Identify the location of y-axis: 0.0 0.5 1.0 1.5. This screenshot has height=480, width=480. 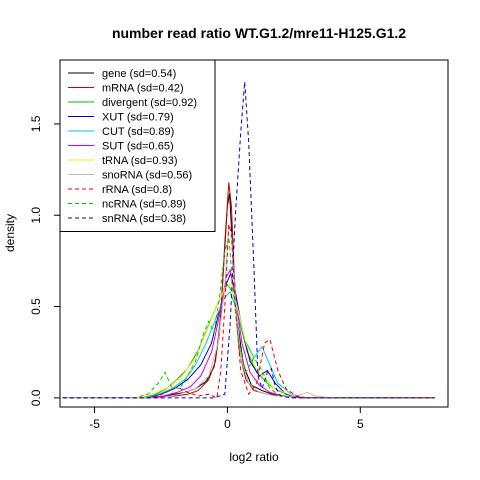
(44, 260).